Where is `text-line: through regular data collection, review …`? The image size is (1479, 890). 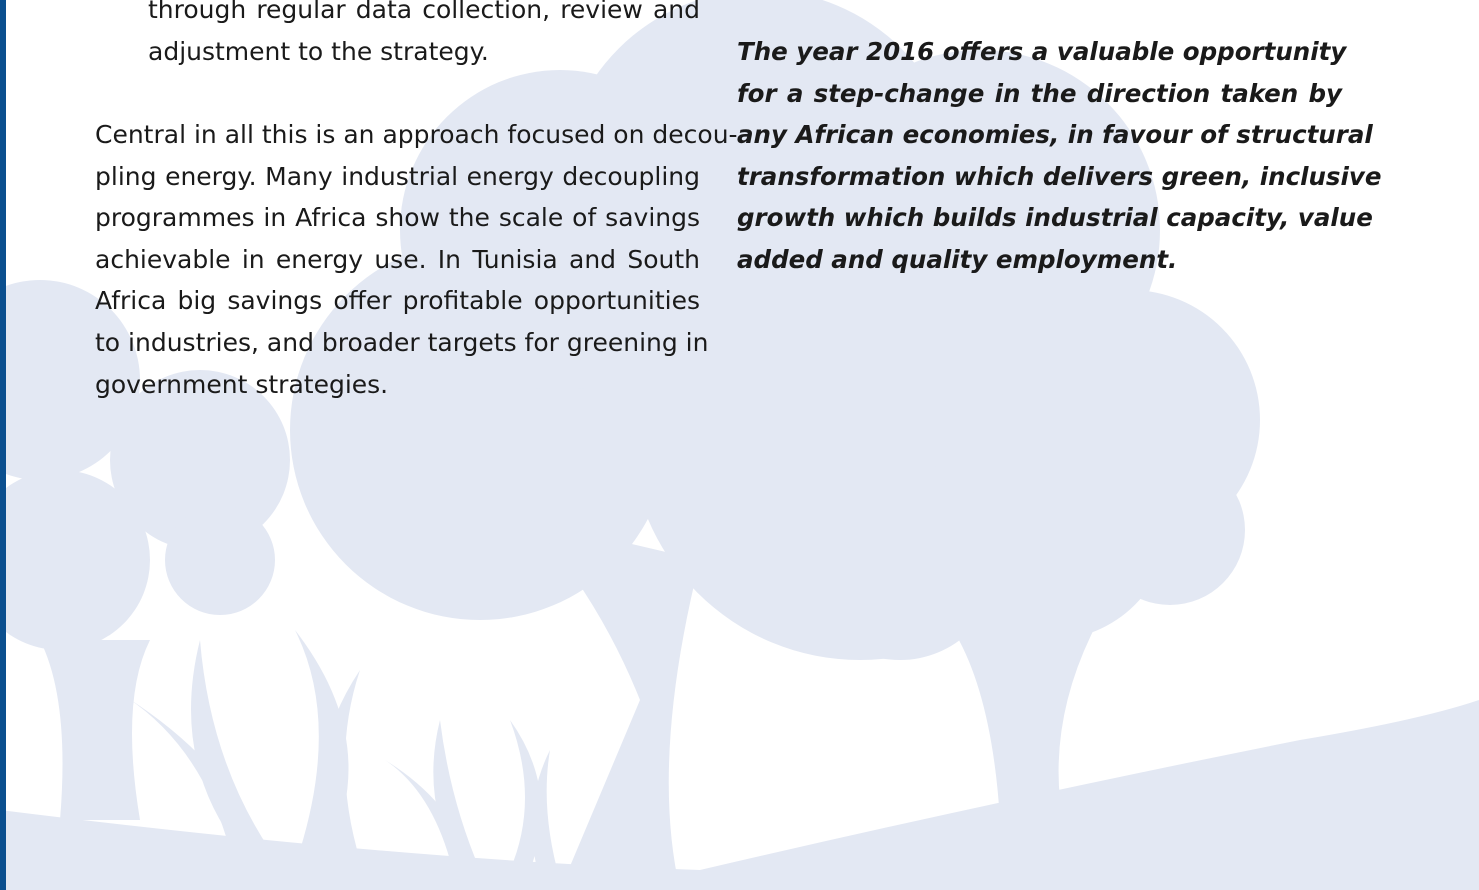 text-line: through regular data collection, review … is located at coordinates (424, 12).